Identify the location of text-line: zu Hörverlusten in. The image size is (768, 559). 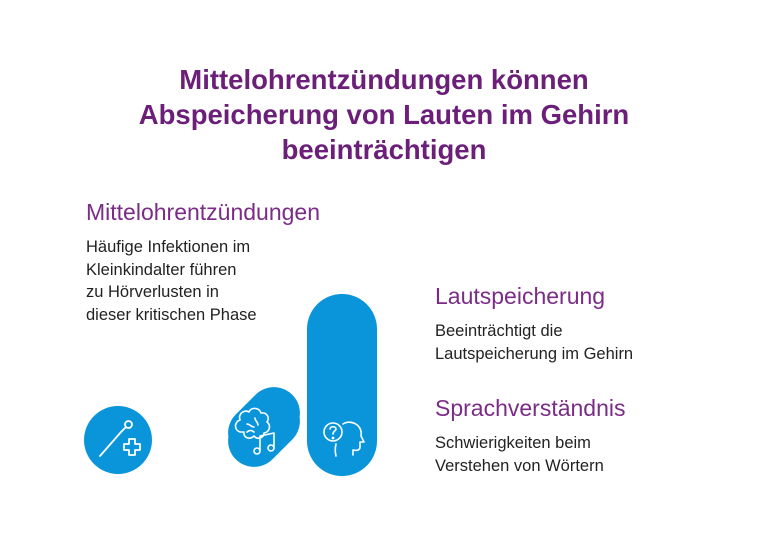
(152, 292).